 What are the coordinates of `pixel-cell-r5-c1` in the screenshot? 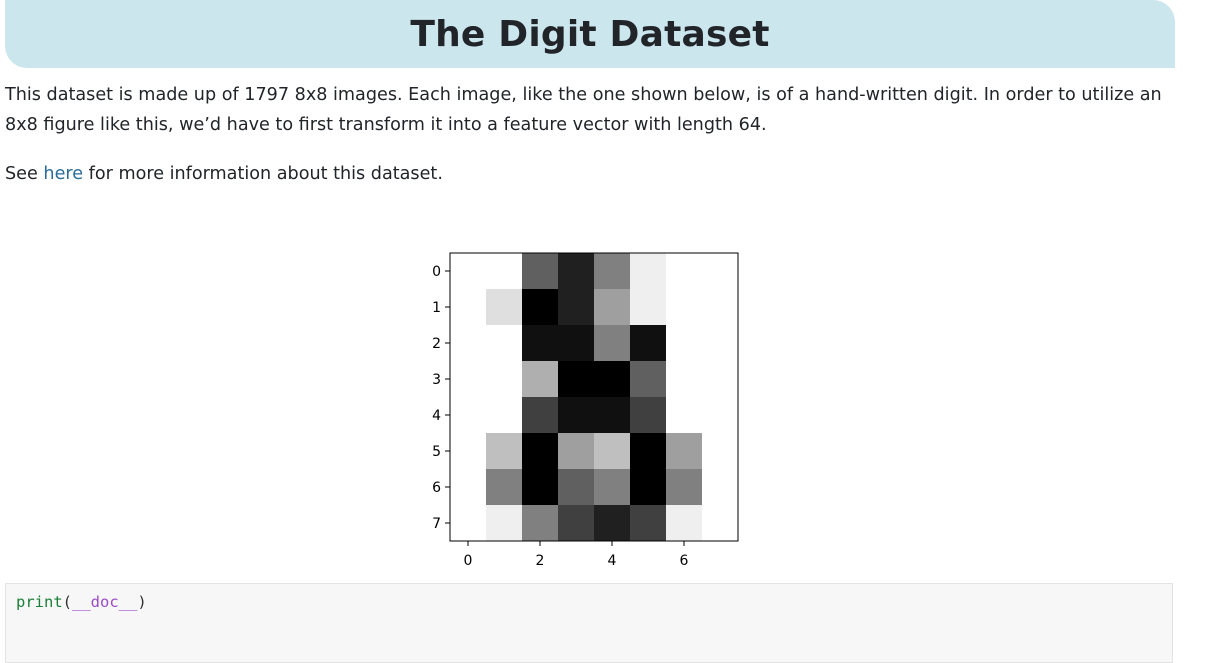 It's located at (504, 451).